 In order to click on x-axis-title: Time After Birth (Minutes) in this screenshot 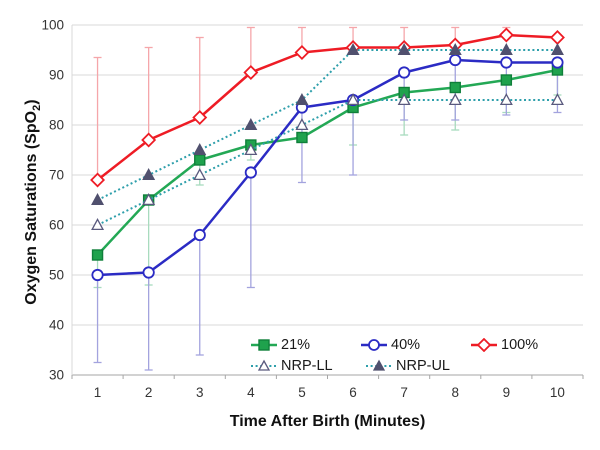, I will do `click(327, 421)`.